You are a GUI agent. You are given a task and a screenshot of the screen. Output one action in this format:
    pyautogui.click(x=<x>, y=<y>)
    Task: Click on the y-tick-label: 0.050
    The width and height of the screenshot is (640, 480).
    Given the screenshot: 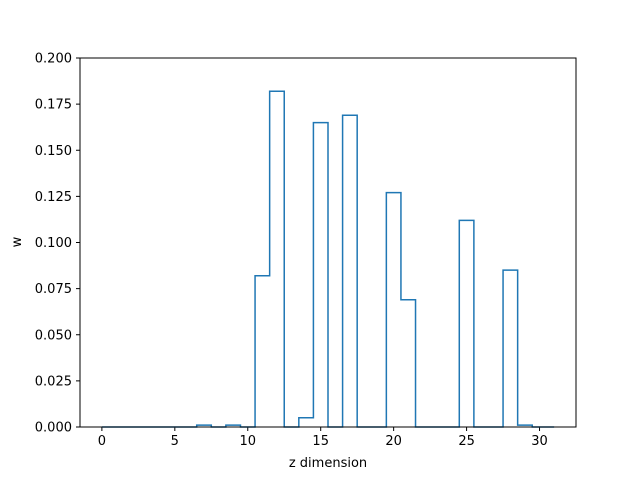 What is the action you would take?
    pyautogui.click(x=53, y=335)
    